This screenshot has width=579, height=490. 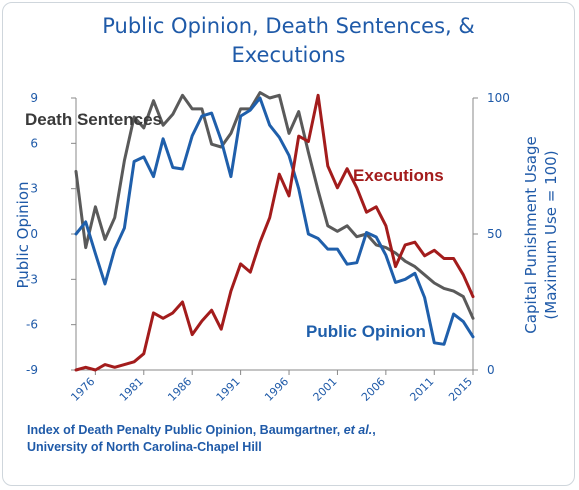 What do you see at coordinates (366, 331) in the screenshot?
I see `annotation-public-opinion: Public Opinion` at bounding box center [366, 331].